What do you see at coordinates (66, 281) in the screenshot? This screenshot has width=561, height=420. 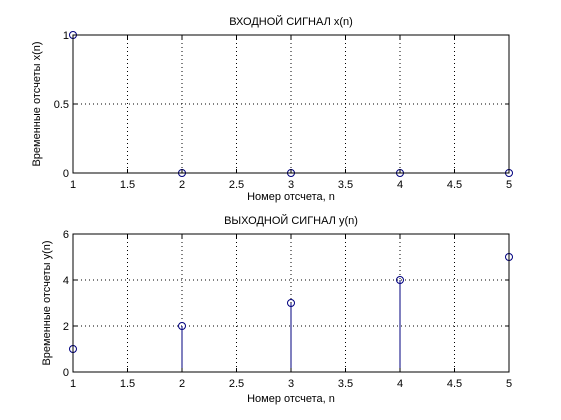 I see `y-tick-label: 4` at bounding box center [66, 281].